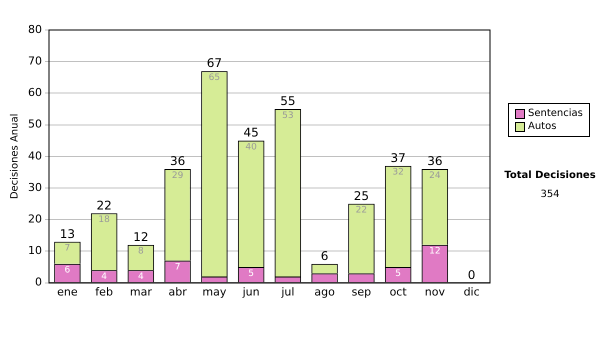 The height and width of the screenshot is (340, 600). What do you see at coordinates (35, 155) in the screenshot?
I see `y-tick-label: 40` at bounding box center [35, 155].